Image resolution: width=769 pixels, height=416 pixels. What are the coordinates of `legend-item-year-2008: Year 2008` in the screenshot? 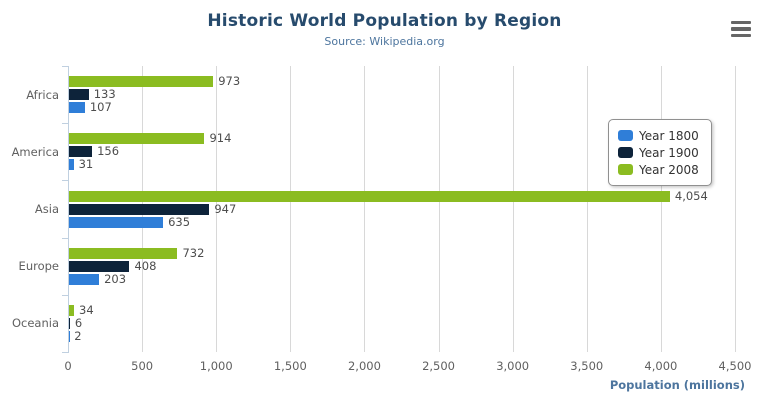 It's located at (658, 169).